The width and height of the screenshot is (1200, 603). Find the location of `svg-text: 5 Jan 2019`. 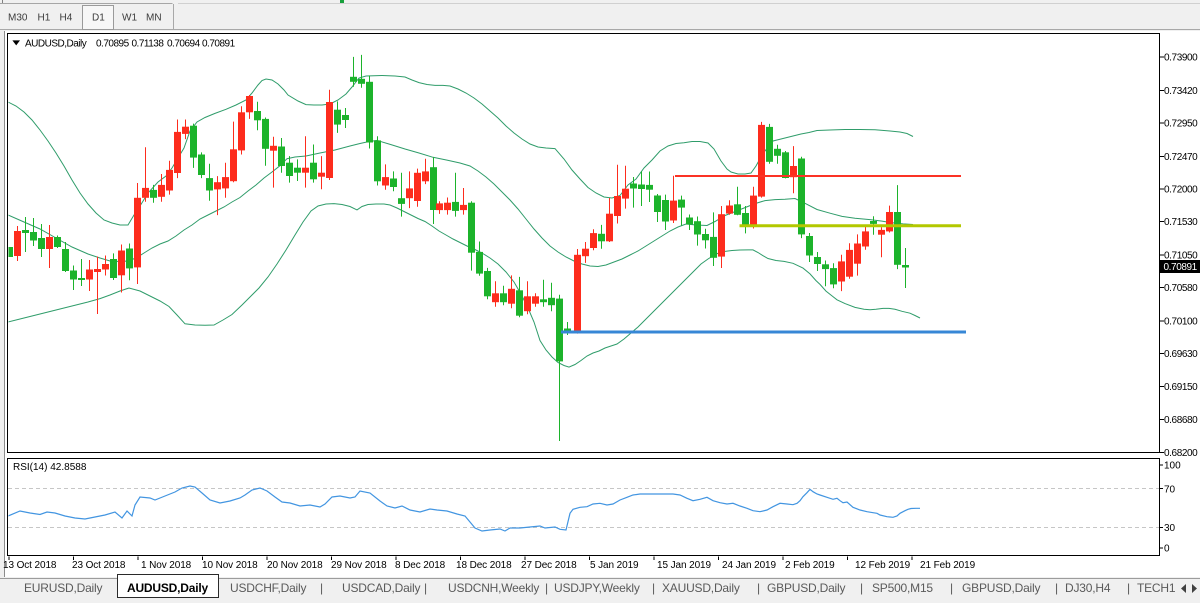

svg-text: 5 Jan 2019 is located at coordinates (614, 565).